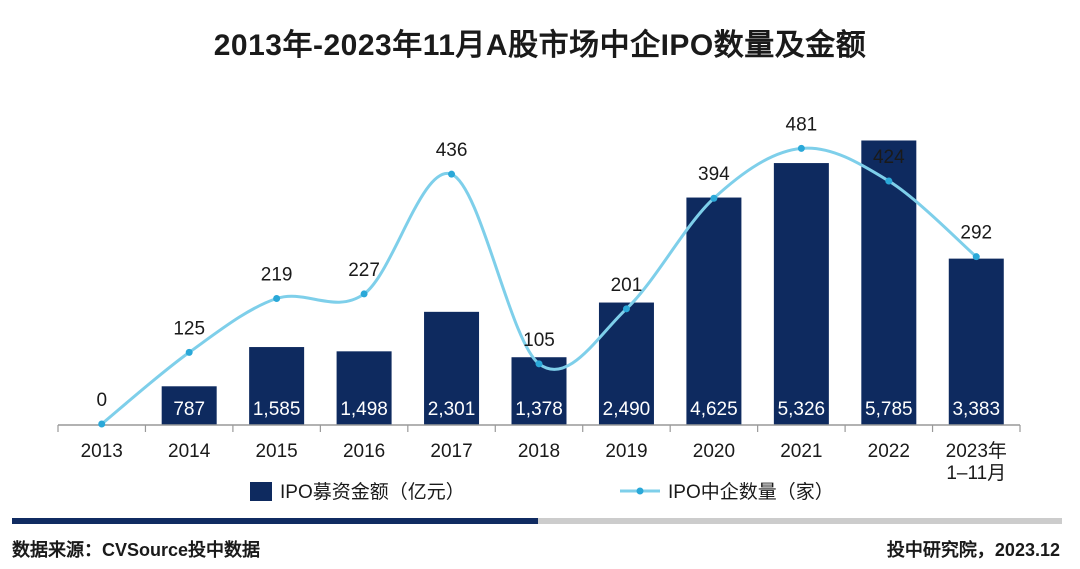  What do you see at coordinates (364, 409) in the screenshot?
I see `bar-value-label: 1,498` at bounding box center [364, 409].